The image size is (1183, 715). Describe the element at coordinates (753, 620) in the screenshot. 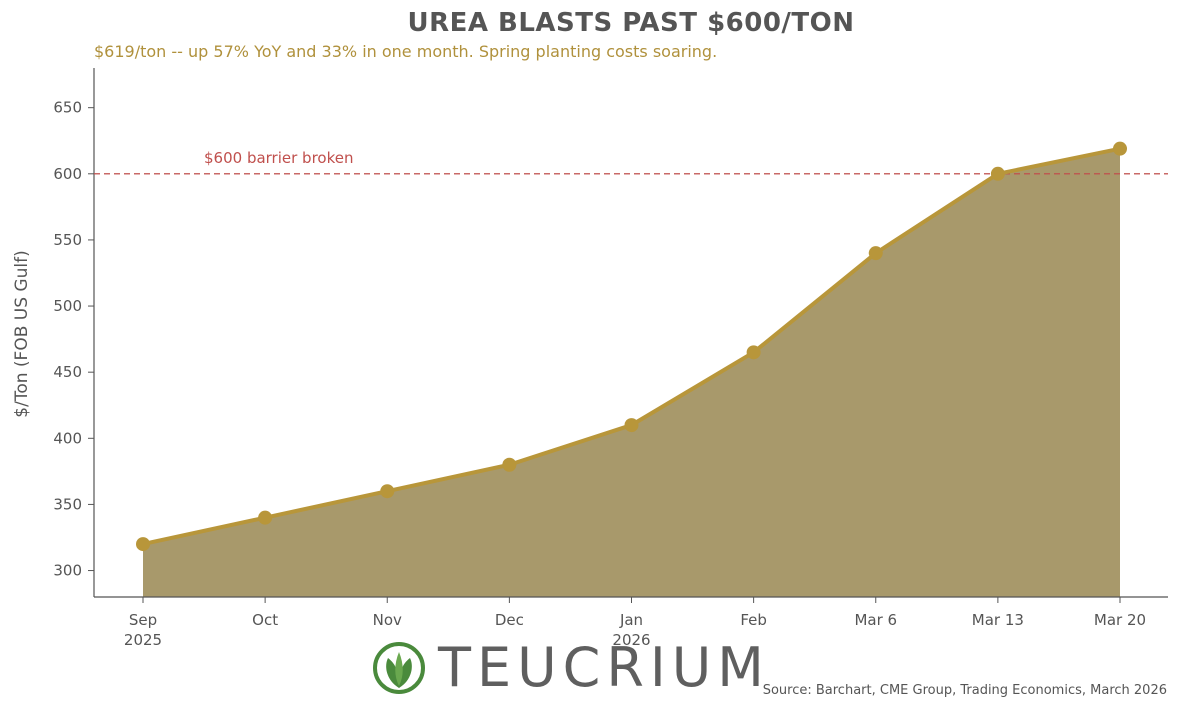

I see `x-tick-label: Feb` at that location.